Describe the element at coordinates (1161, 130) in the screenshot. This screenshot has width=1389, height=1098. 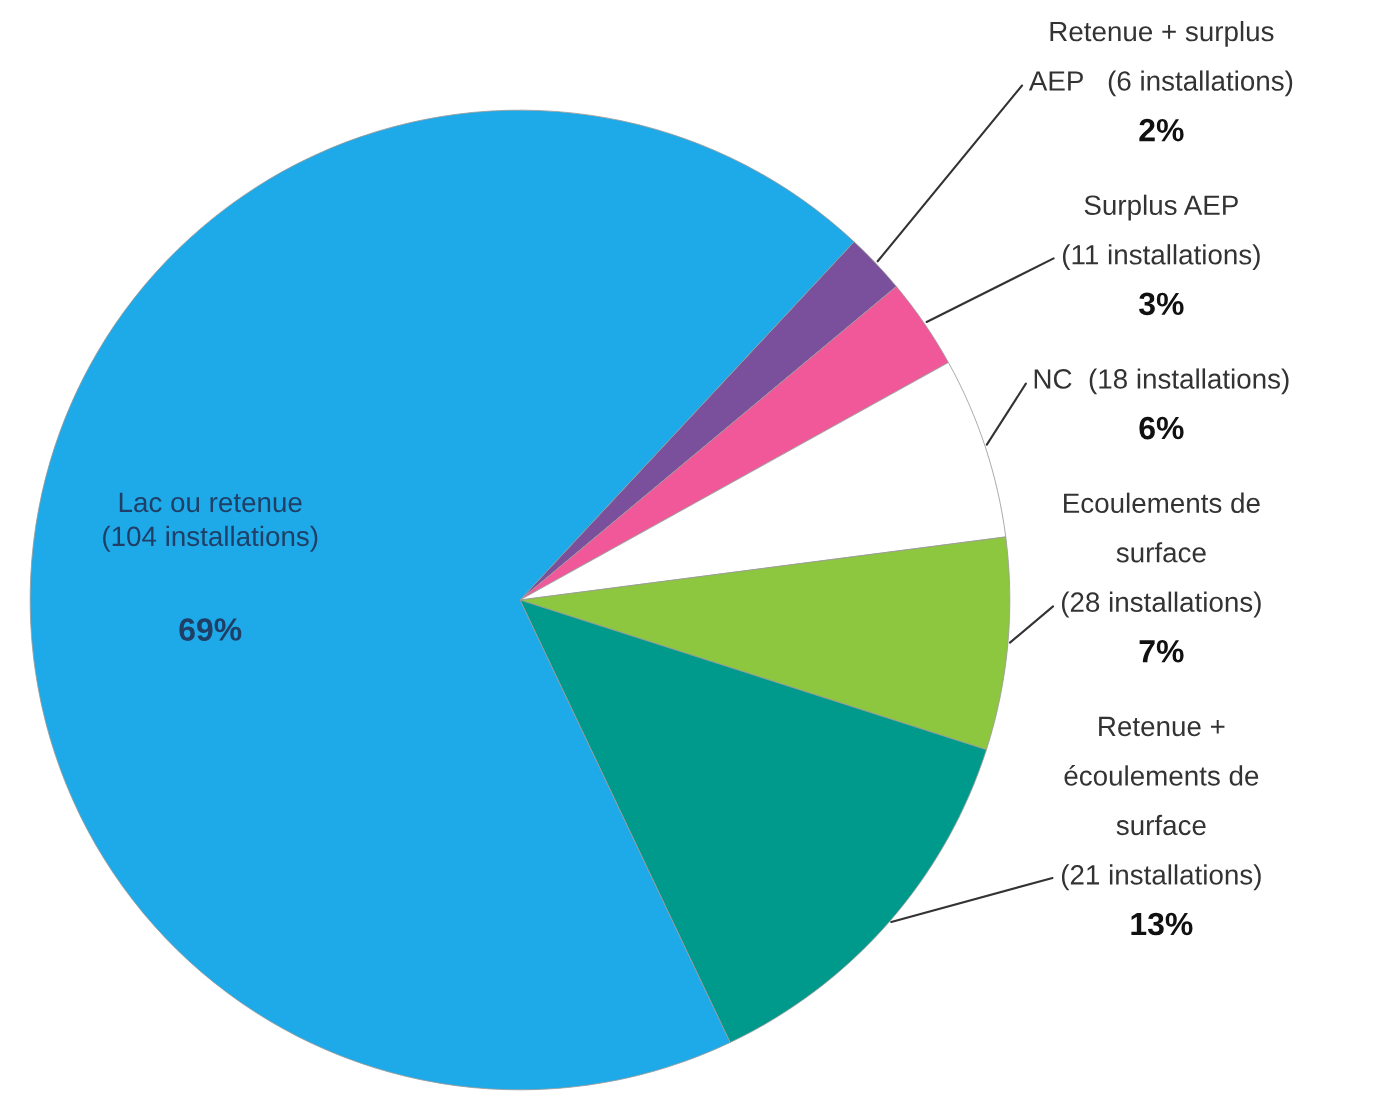
I see `data-label: 2%` at that location.